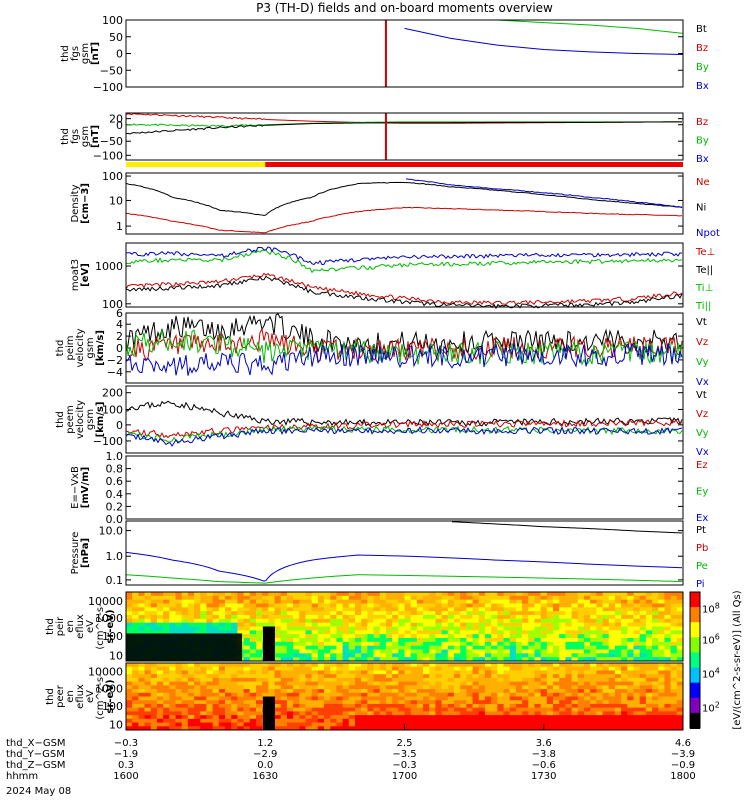 The image size is (750, 800). Describe the element at coordinates (115, 519) in the screenshot. I see `y-tick-label: 0.0` at that location.